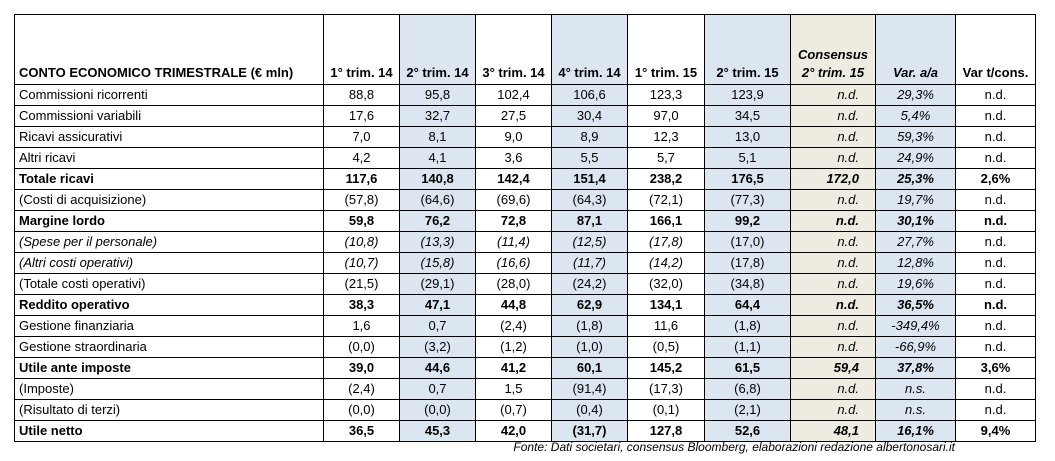  Describe the element at coordinates (437, 305) in the screenshot. I see `value-cell: 47,1` at that location.